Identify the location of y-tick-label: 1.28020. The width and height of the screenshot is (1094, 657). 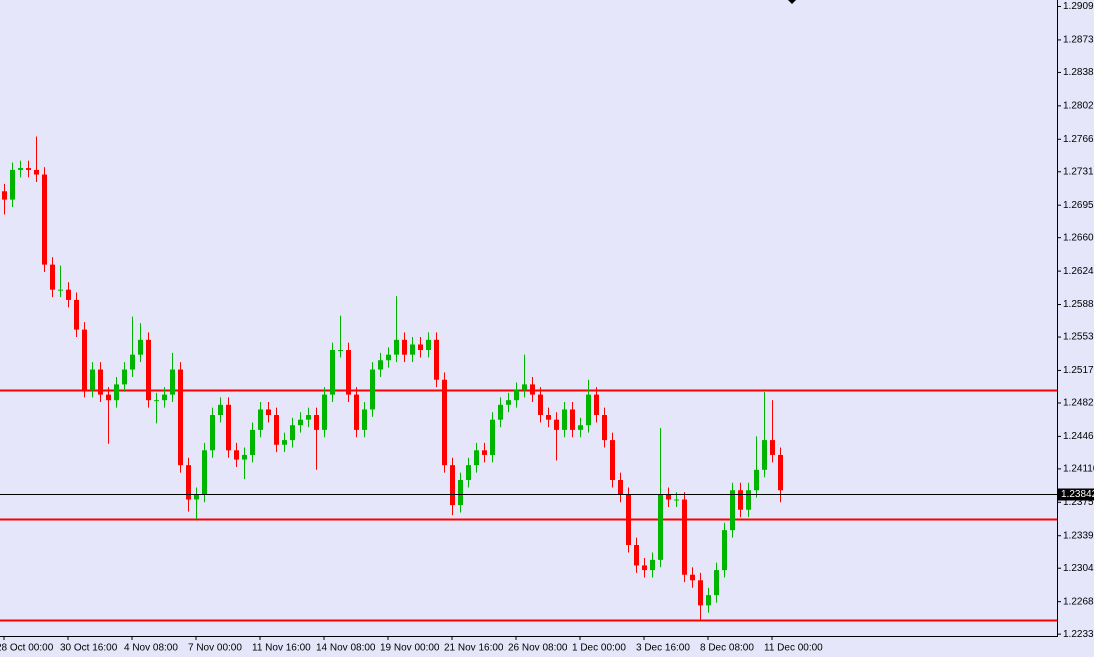
(1078, 105).